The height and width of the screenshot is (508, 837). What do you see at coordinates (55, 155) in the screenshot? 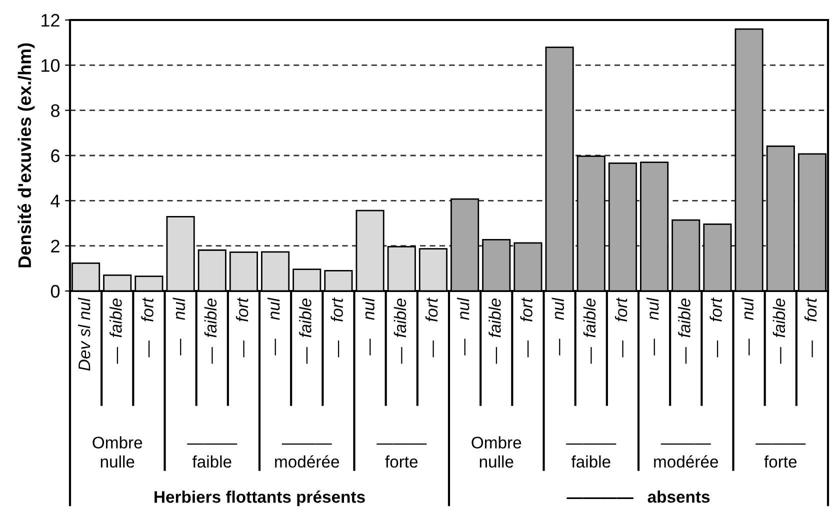
I see `y-tick-label: 6` at bounding box center [55, 155].